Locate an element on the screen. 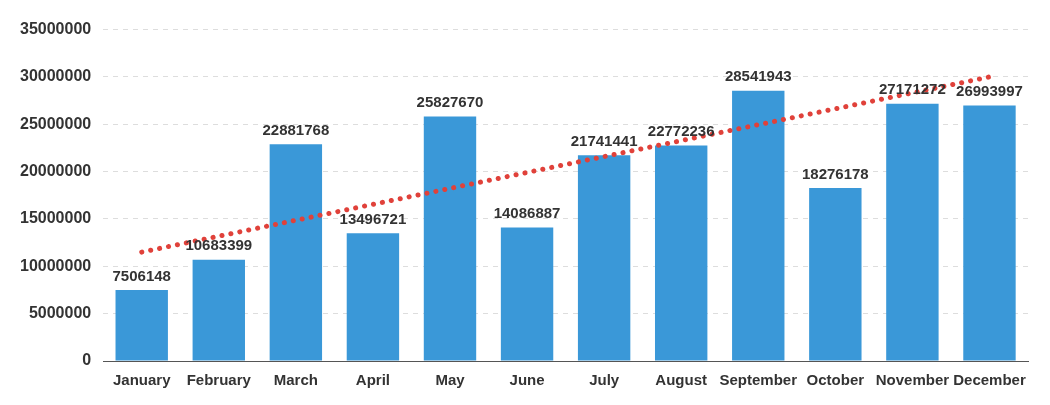 The image size is (1050, 405). data-label: 25827670 is located at coordinates (450, 102).